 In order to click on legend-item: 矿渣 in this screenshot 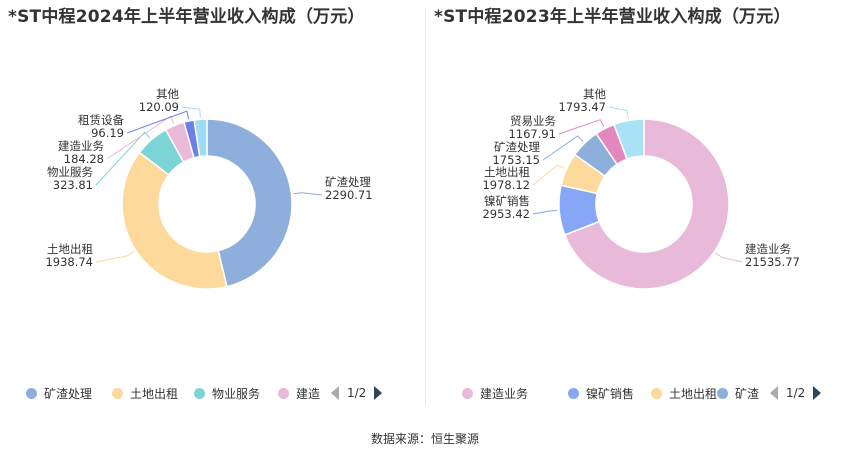, I will do `click(738, 393)`.